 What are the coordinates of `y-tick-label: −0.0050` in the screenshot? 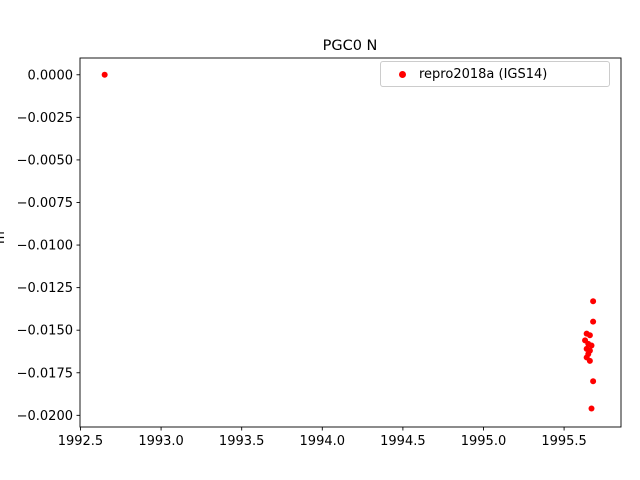 It's located at (45, 160).